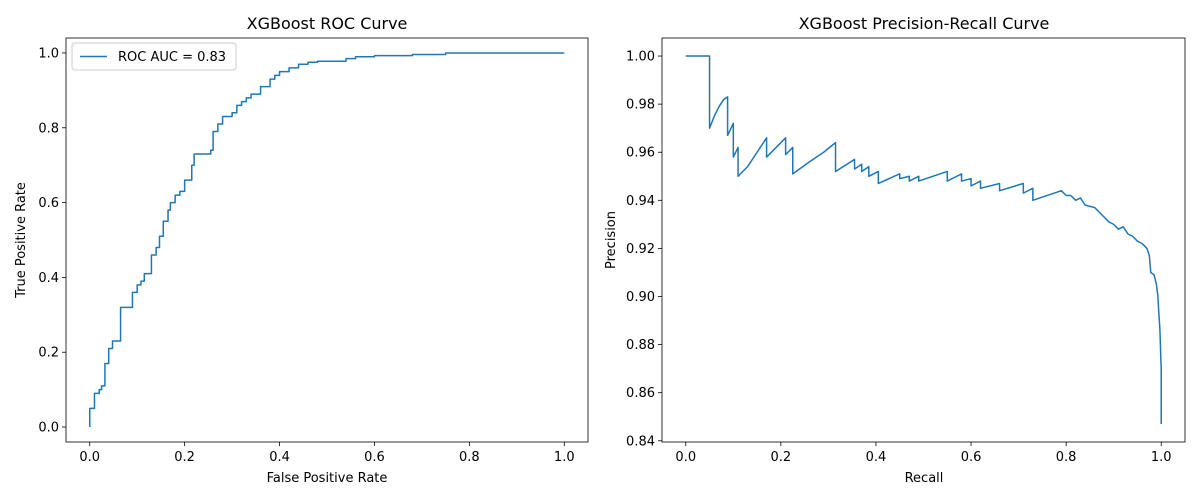  What do you see at coordinates (640, 57) in the screenshot?
I see `pr-y-tick-label: 1.00` at bounding box center [640, 57].